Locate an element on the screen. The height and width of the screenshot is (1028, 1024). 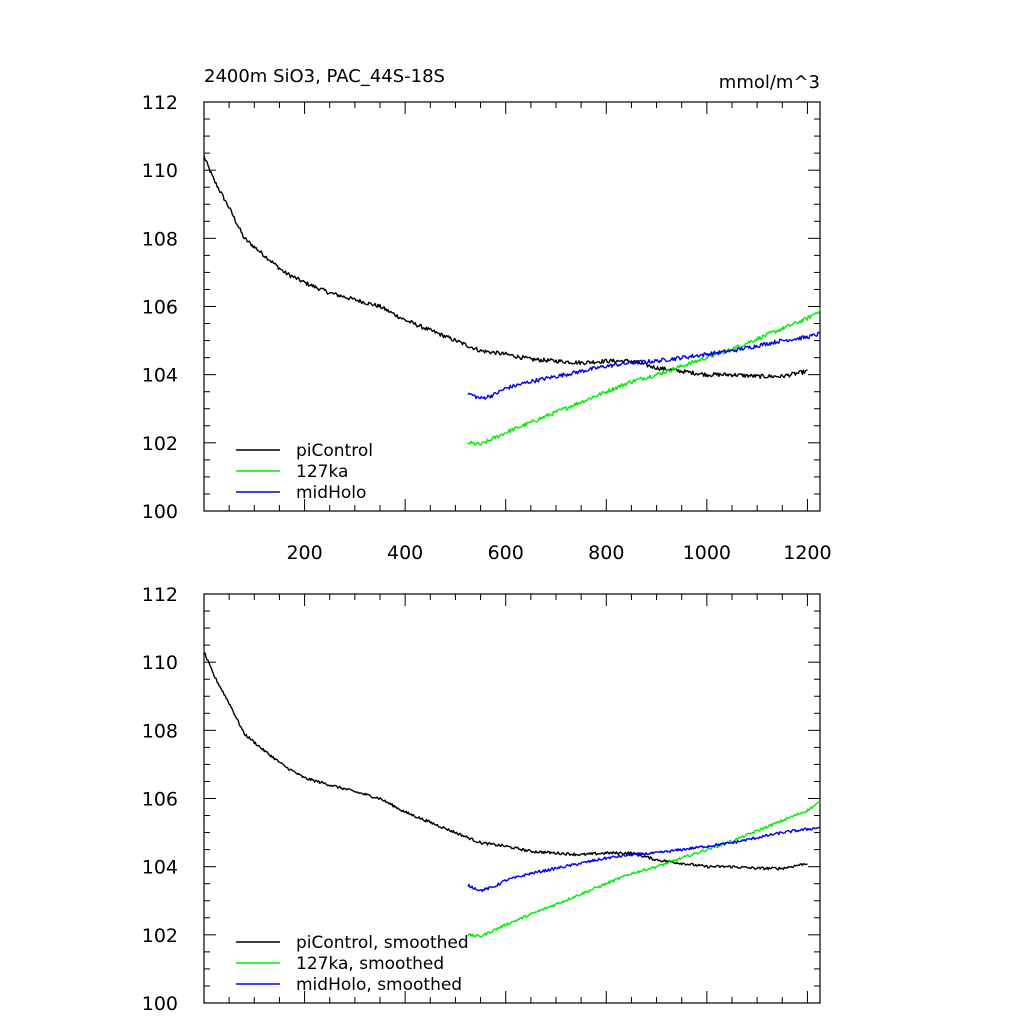
x-tick-label: 400 is located at coordinates (405, 553).